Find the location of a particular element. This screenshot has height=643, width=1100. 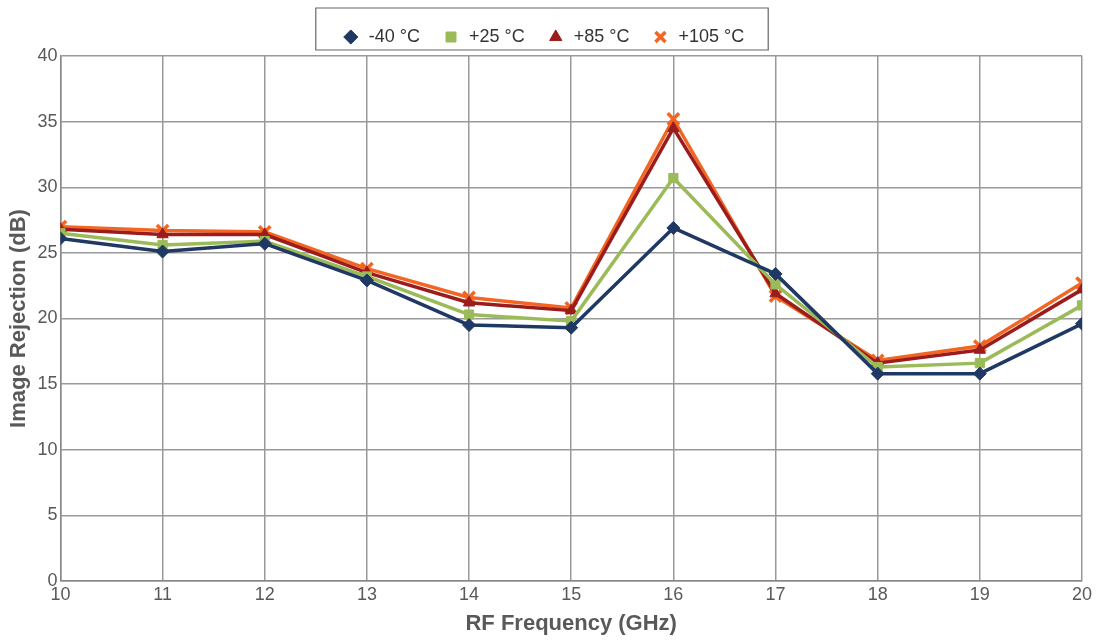

x-tick-label: 18 is located at coordinates (877, 593).